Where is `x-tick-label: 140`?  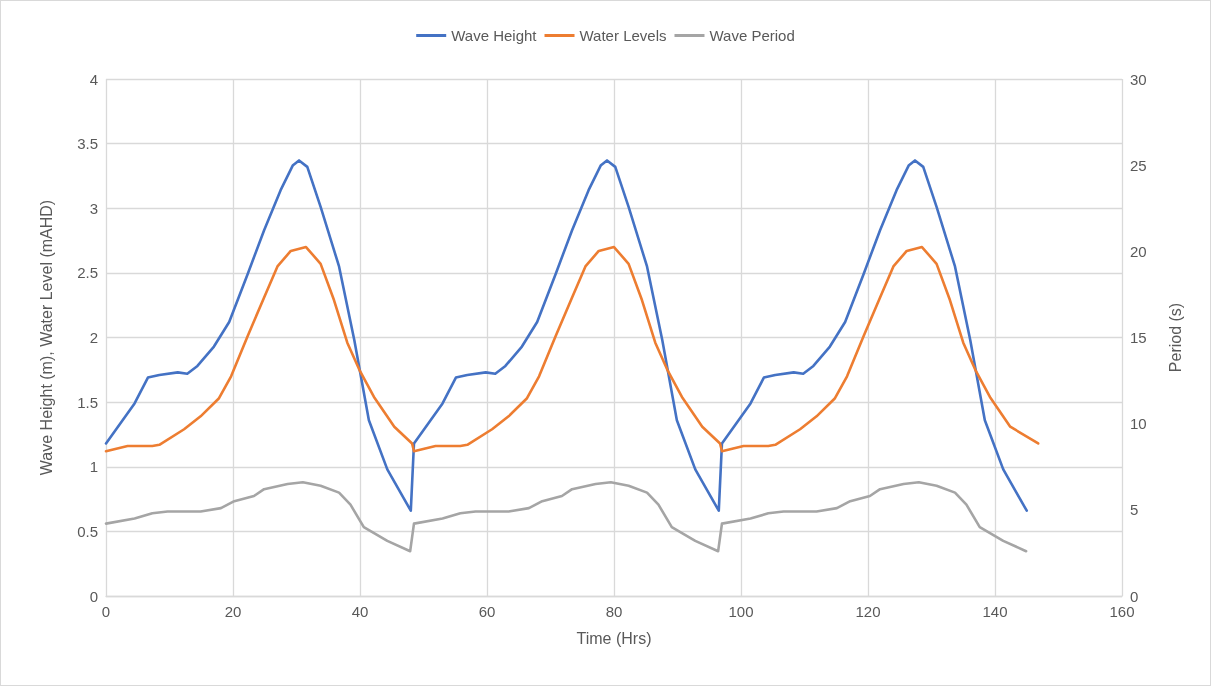
x-tick-label: 140 is located at coordinates (995, 611).